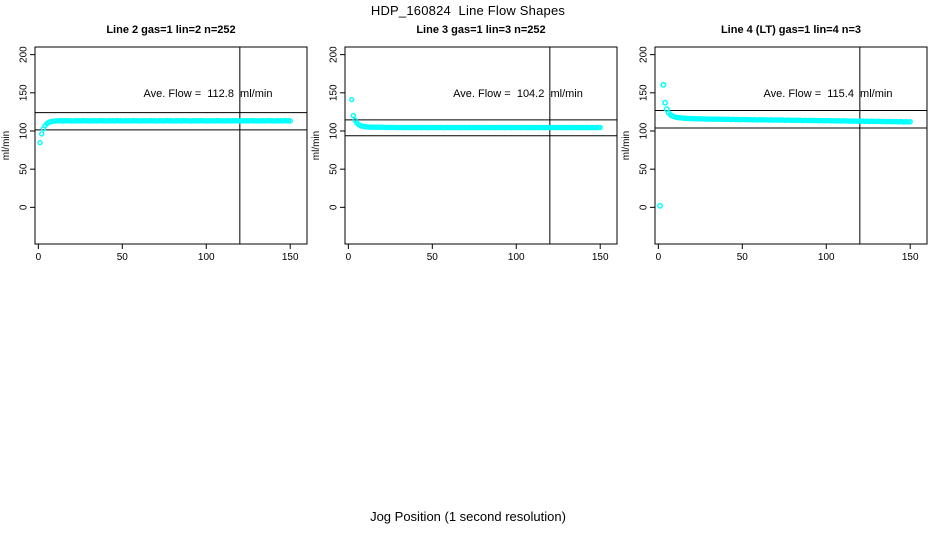 This screenshot has width=936, height=540. Describe the element at coordinates (208, 94) in the screenshot. I see `ave-flow-annotation: Ave. Flow = 112.8 ml/min` at that location.